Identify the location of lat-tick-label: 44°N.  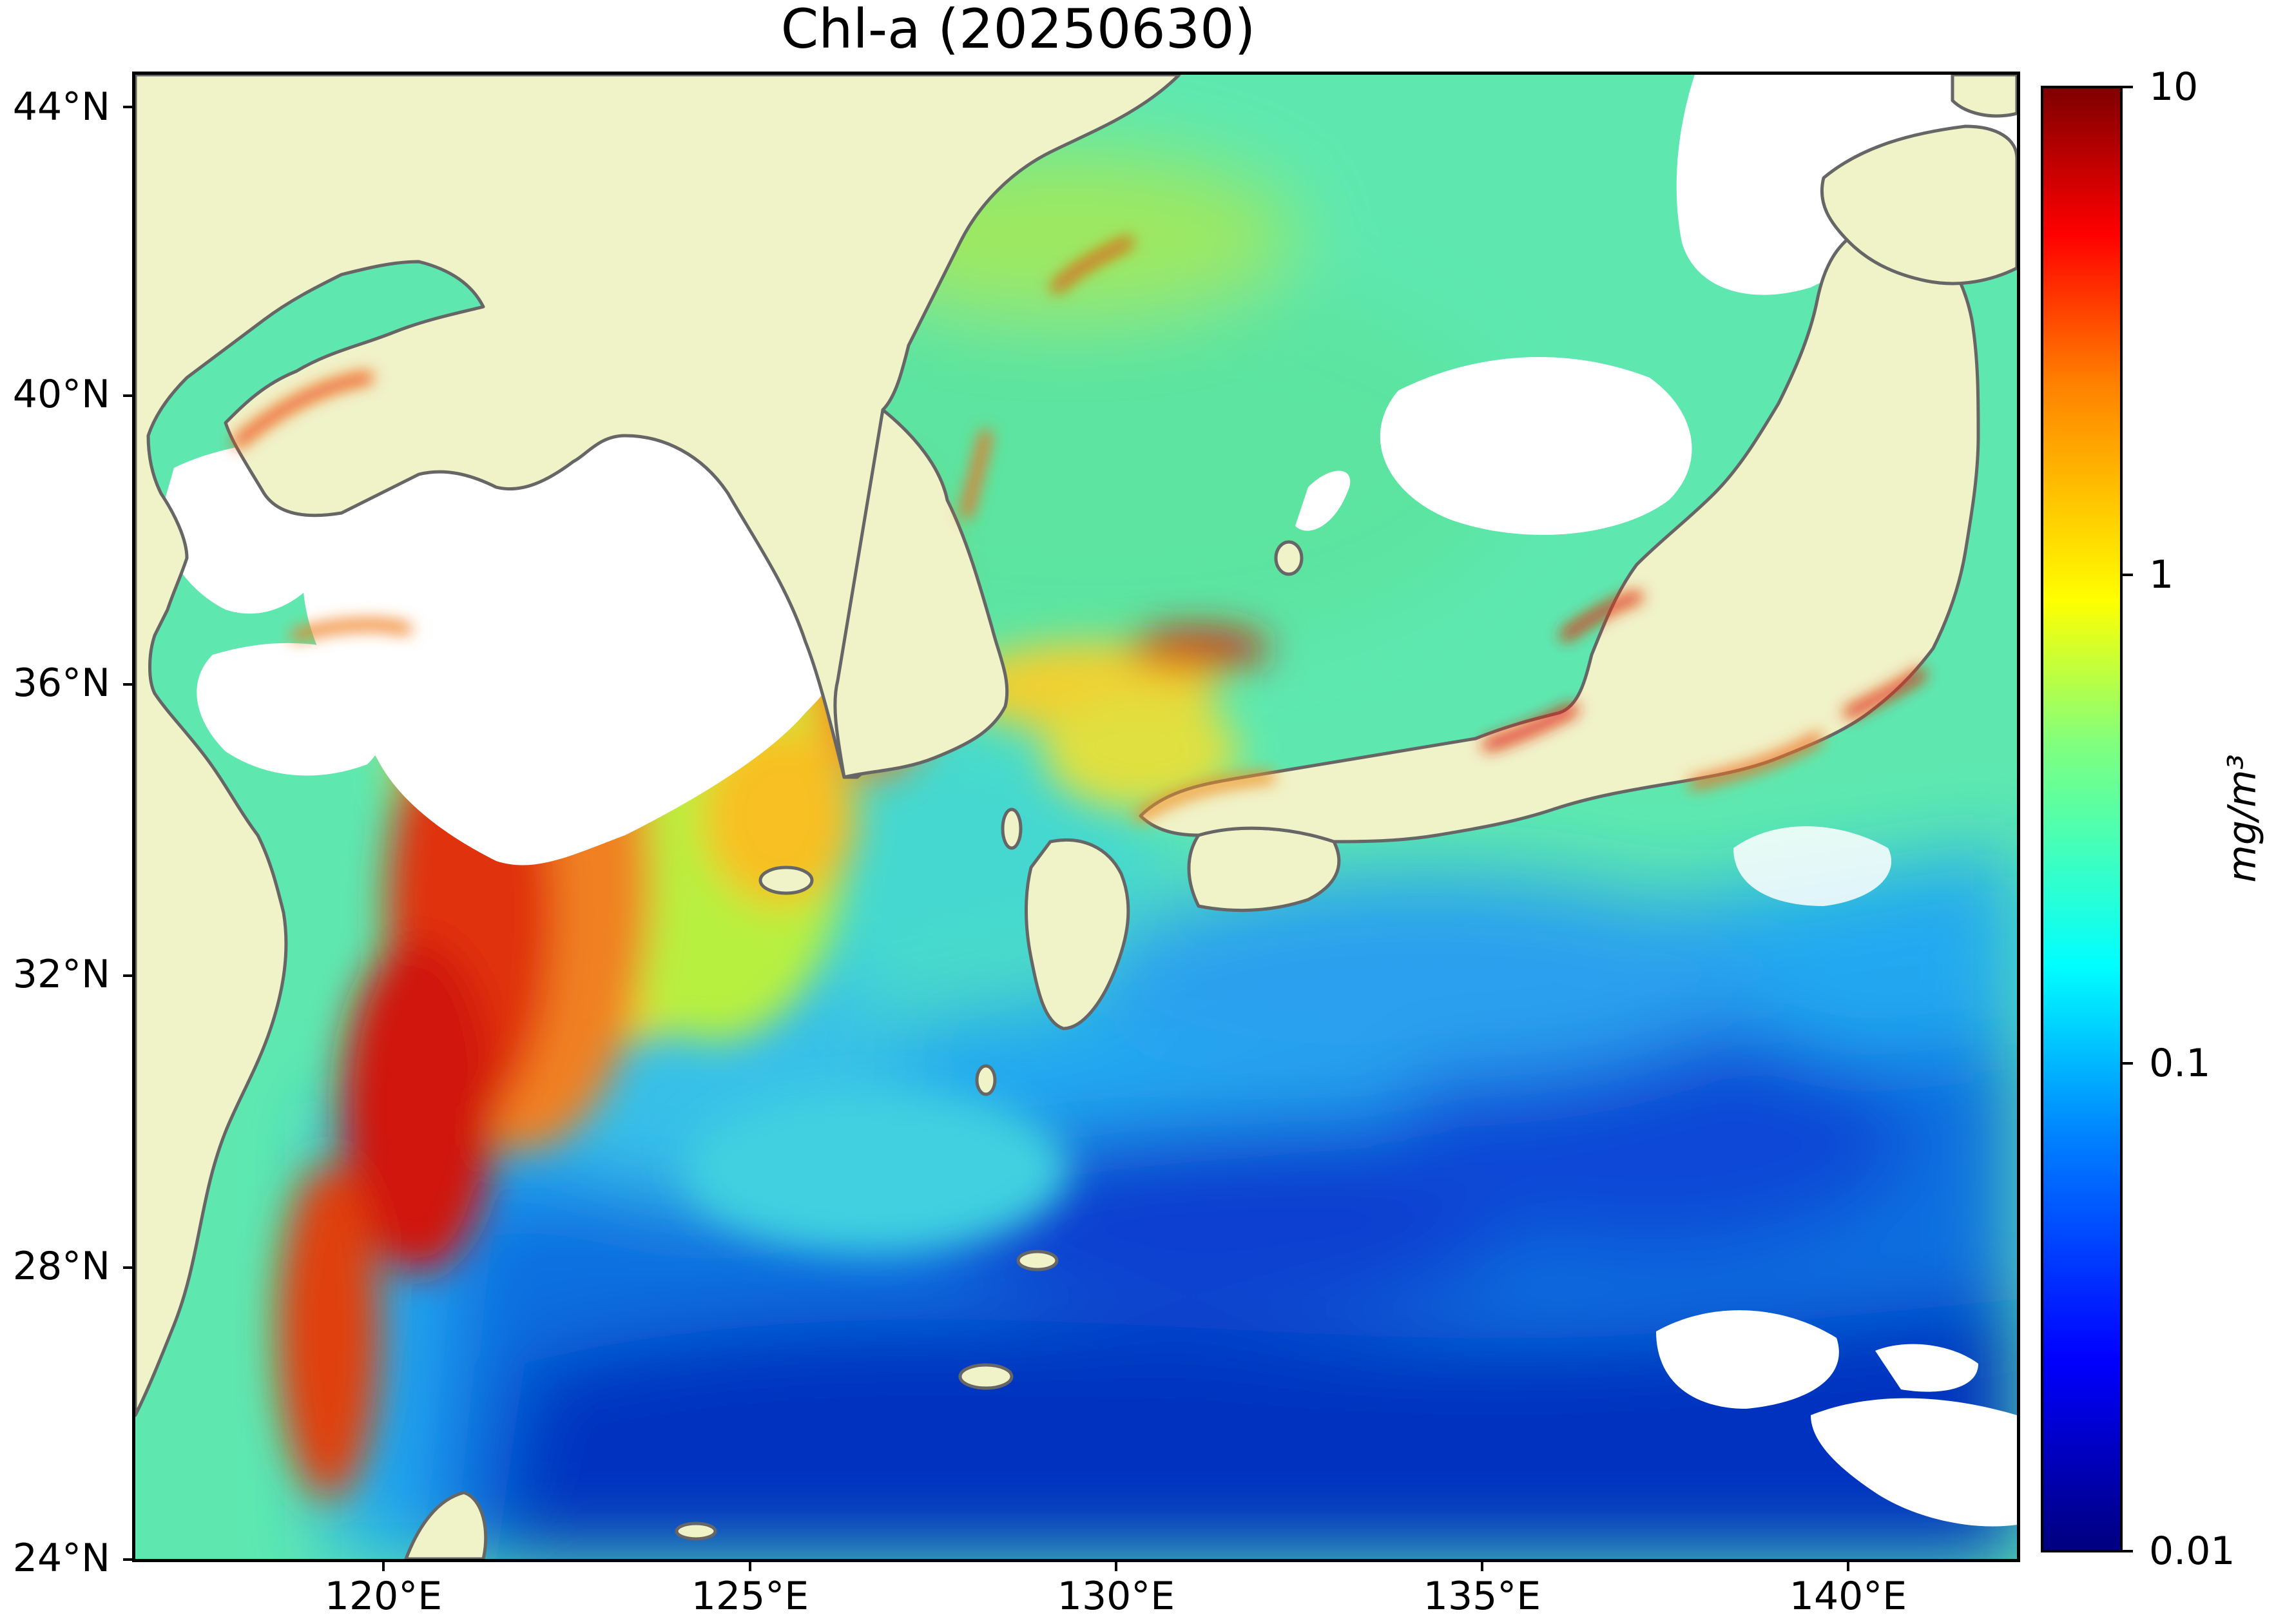
(61, 107).